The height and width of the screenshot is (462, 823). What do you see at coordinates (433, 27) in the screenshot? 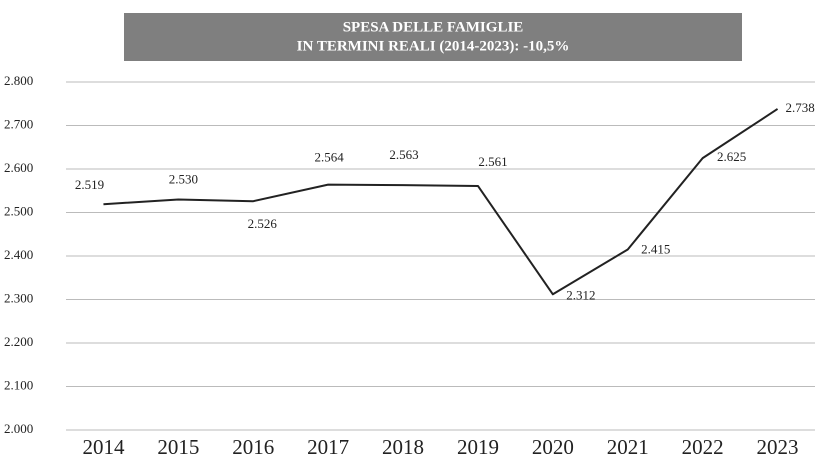
I see `chart-title: SPESA DELLE FAMIGLIE` at bounding box center [433, 27].